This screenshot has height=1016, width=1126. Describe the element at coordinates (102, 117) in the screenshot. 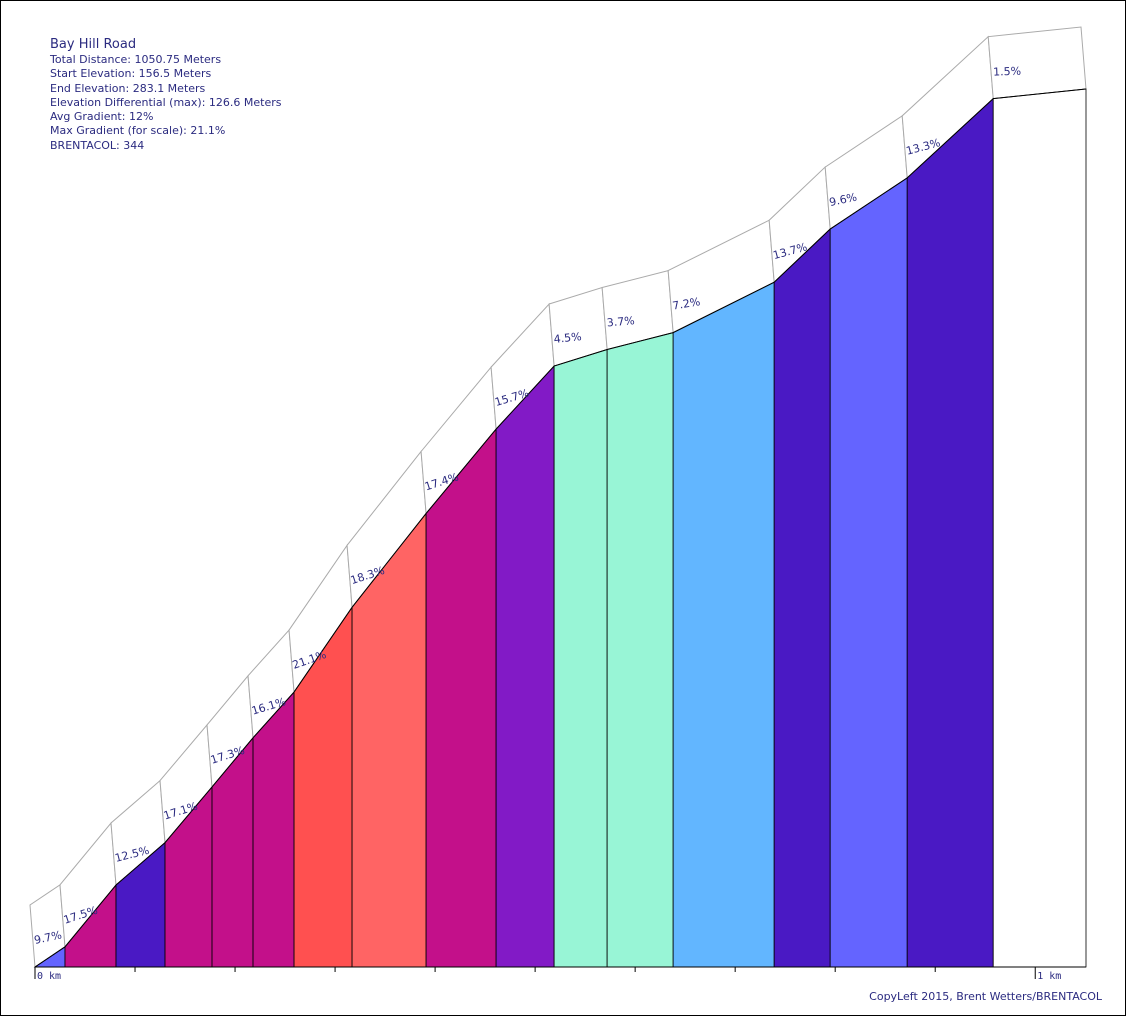

I see `avg-gradient: Avg Gradient: 12%` at that location.